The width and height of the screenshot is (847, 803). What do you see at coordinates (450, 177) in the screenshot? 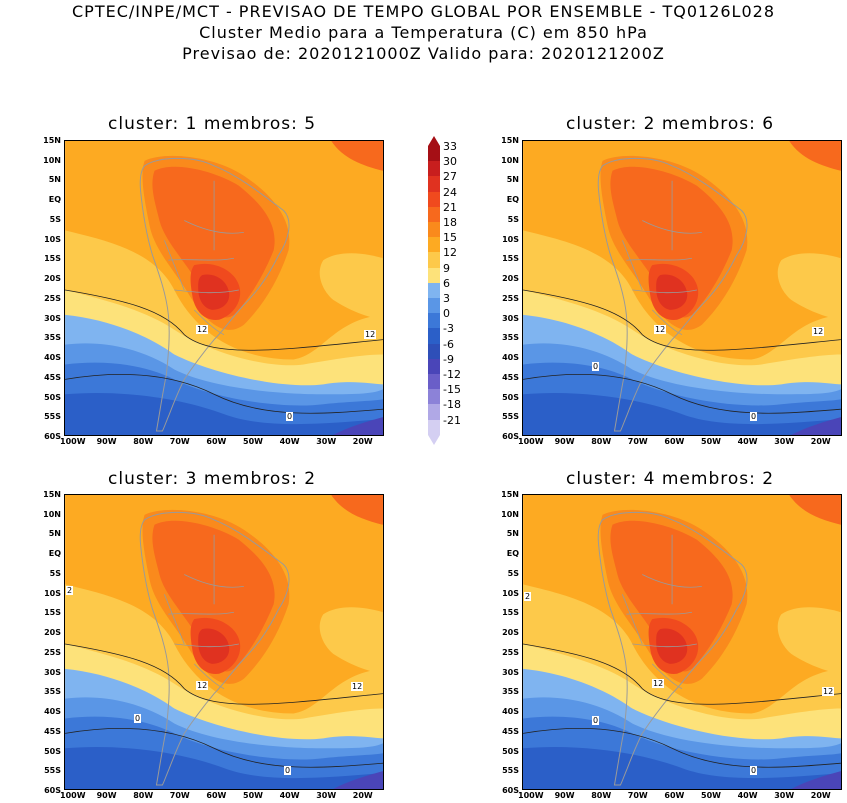
I see `colorbar-label: 27` at bounding box center [450, 177].